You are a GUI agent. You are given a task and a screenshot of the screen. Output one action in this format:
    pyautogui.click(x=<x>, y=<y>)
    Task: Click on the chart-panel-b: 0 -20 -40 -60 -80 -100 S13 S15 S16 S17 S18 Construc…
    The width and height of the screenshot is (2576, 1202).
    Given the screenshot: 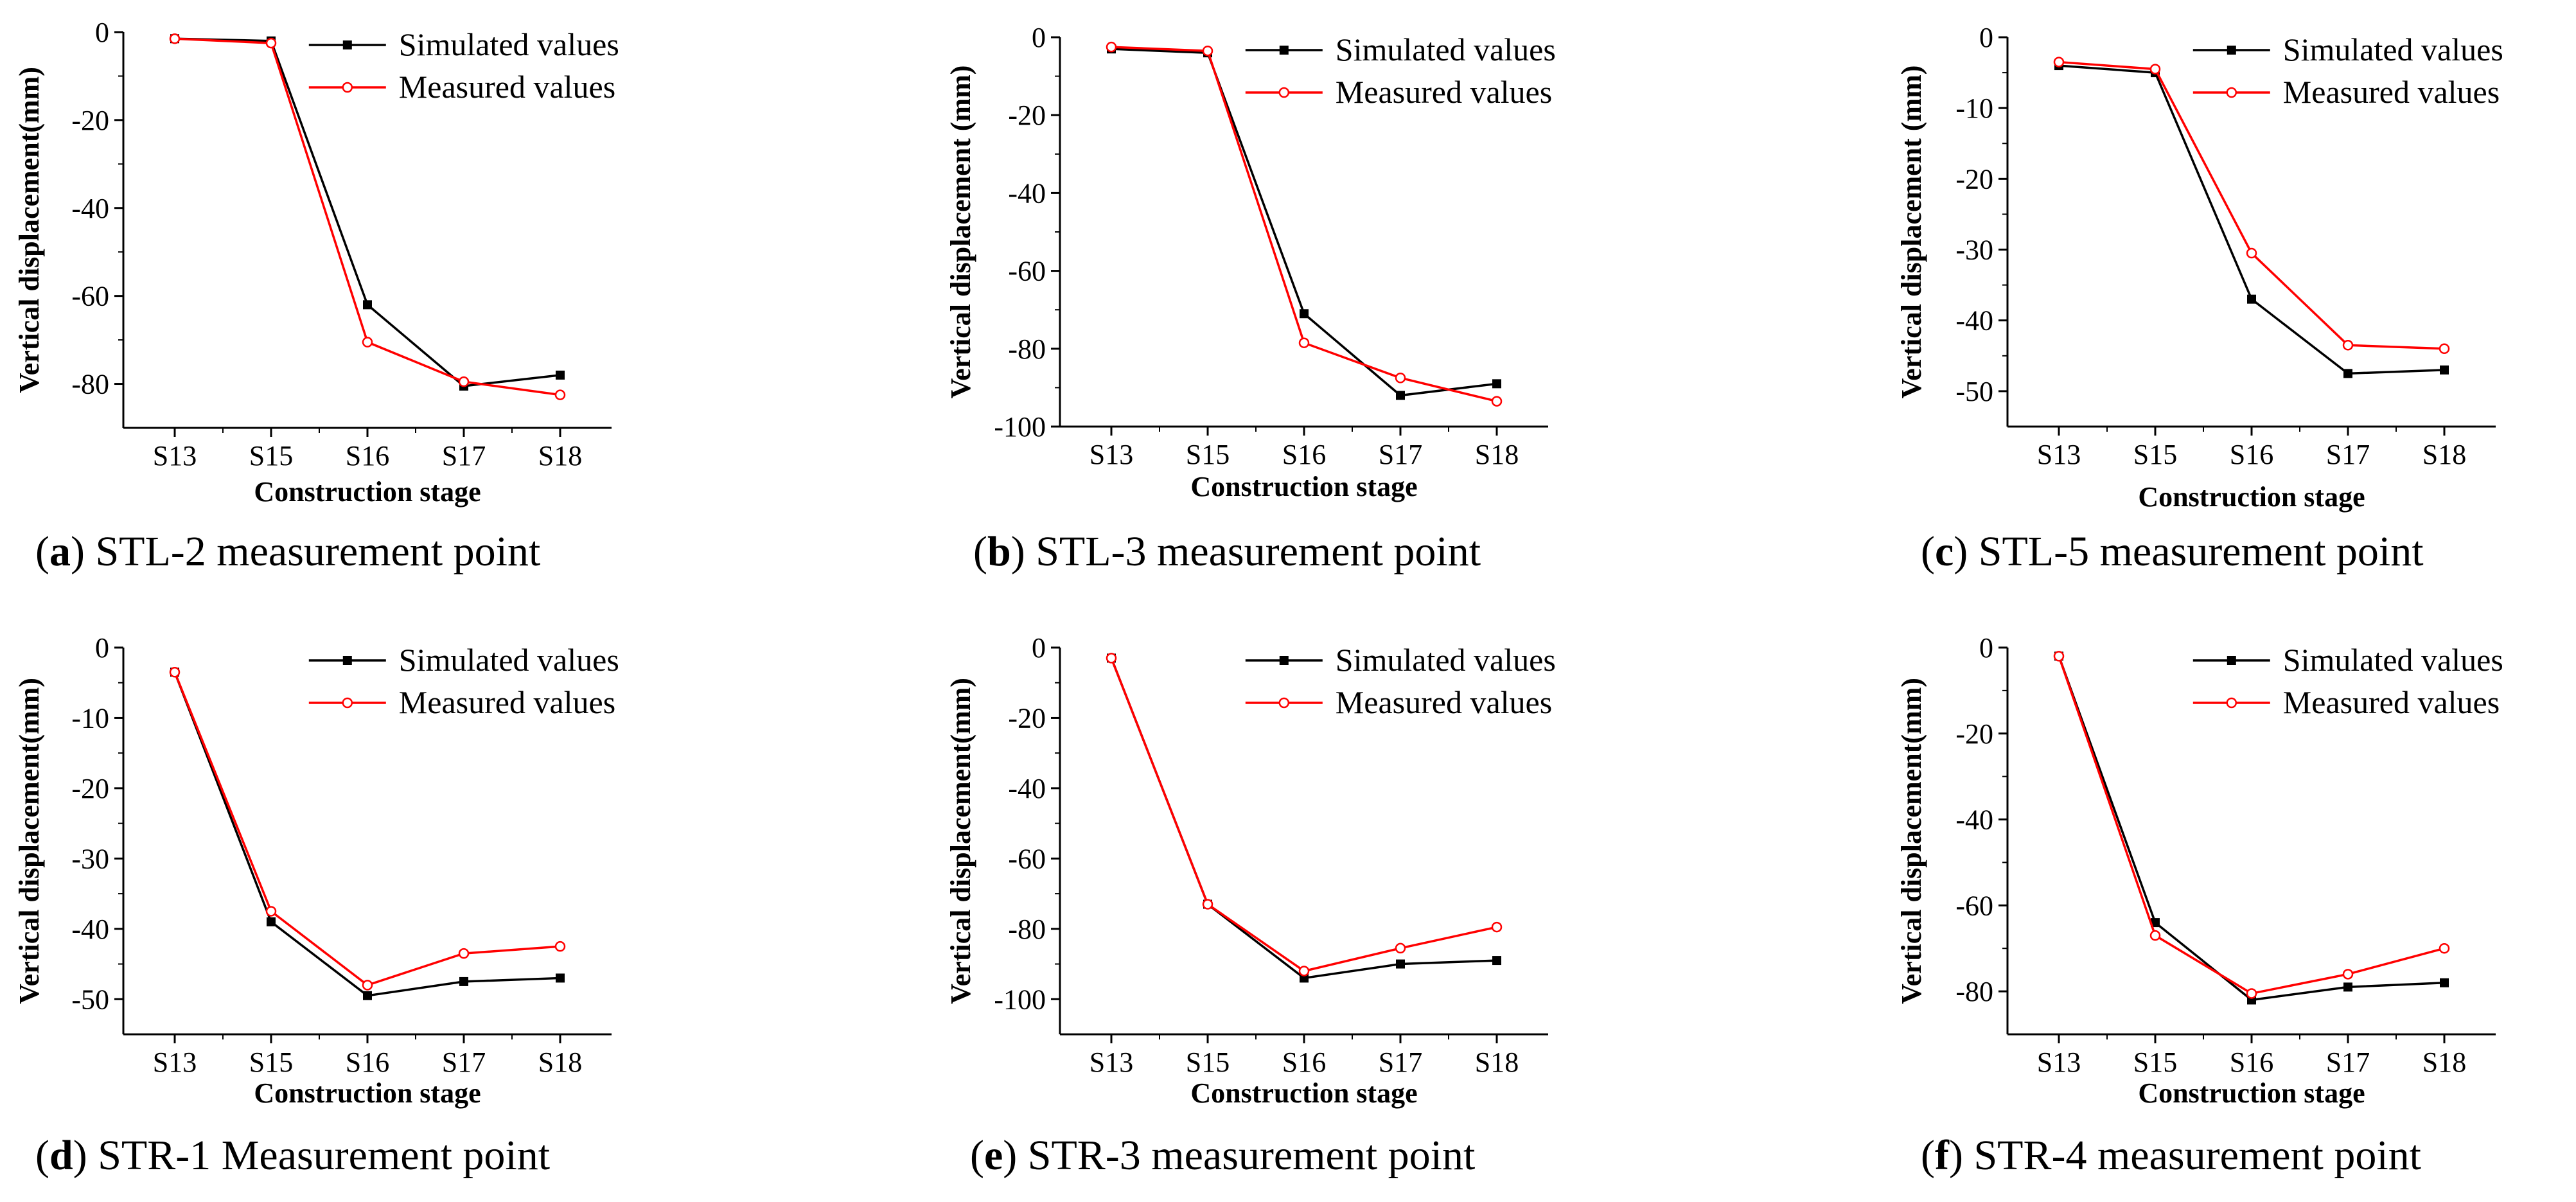 What is the action you would take?
    pyautogui.click(x=1250, y=298)
    